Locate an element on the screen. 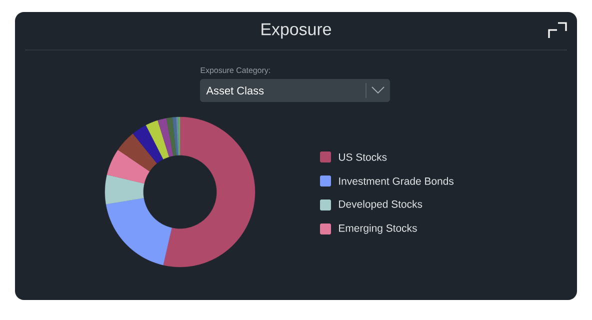 This screenshot has width=592, height=320. legend-label: Emerging Stocks is located at coordinates (378, 229).